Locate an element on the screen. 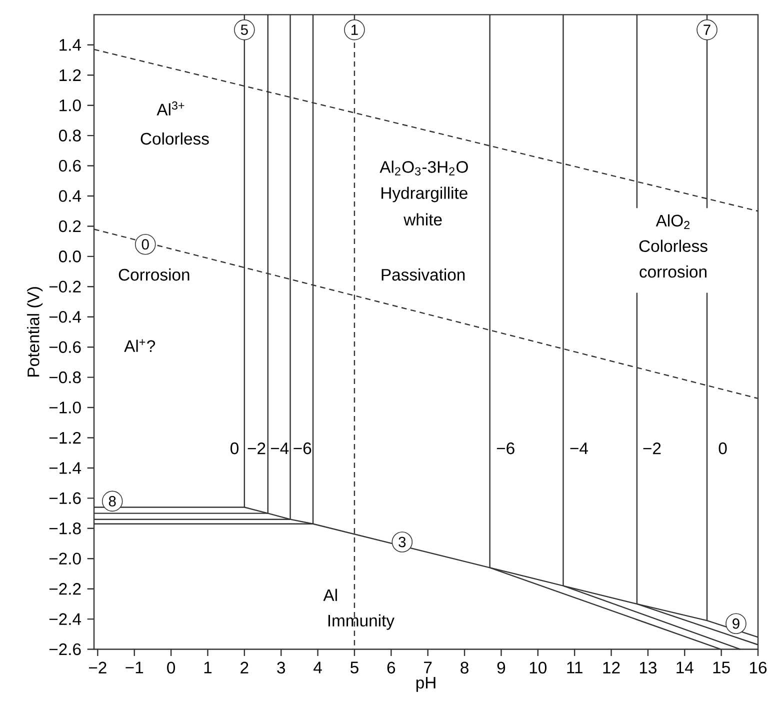  annotation: Al is located at coordinates (330, 594).